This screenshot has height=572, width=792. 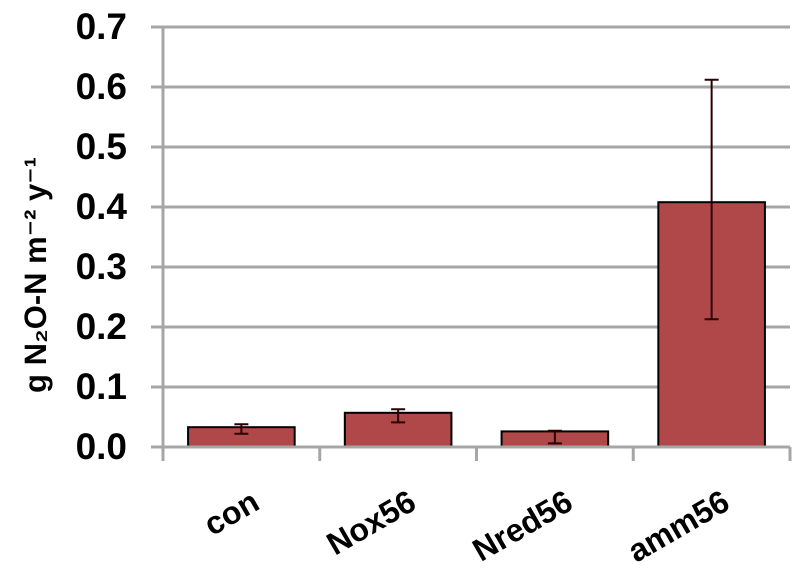 I want to click on y-tick-label: 0.4, so click(x=102, y=206).